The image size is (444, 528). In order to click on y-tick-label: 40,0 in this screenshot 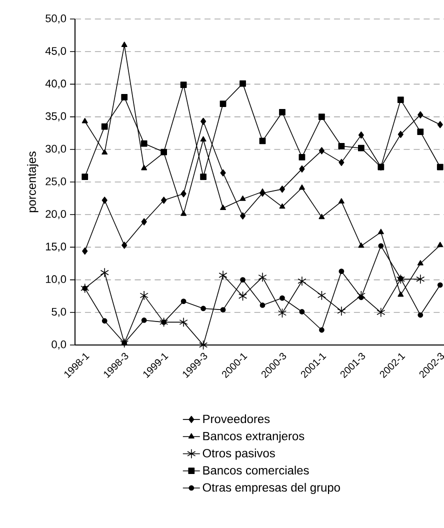, I will do `click(55, 84)`.